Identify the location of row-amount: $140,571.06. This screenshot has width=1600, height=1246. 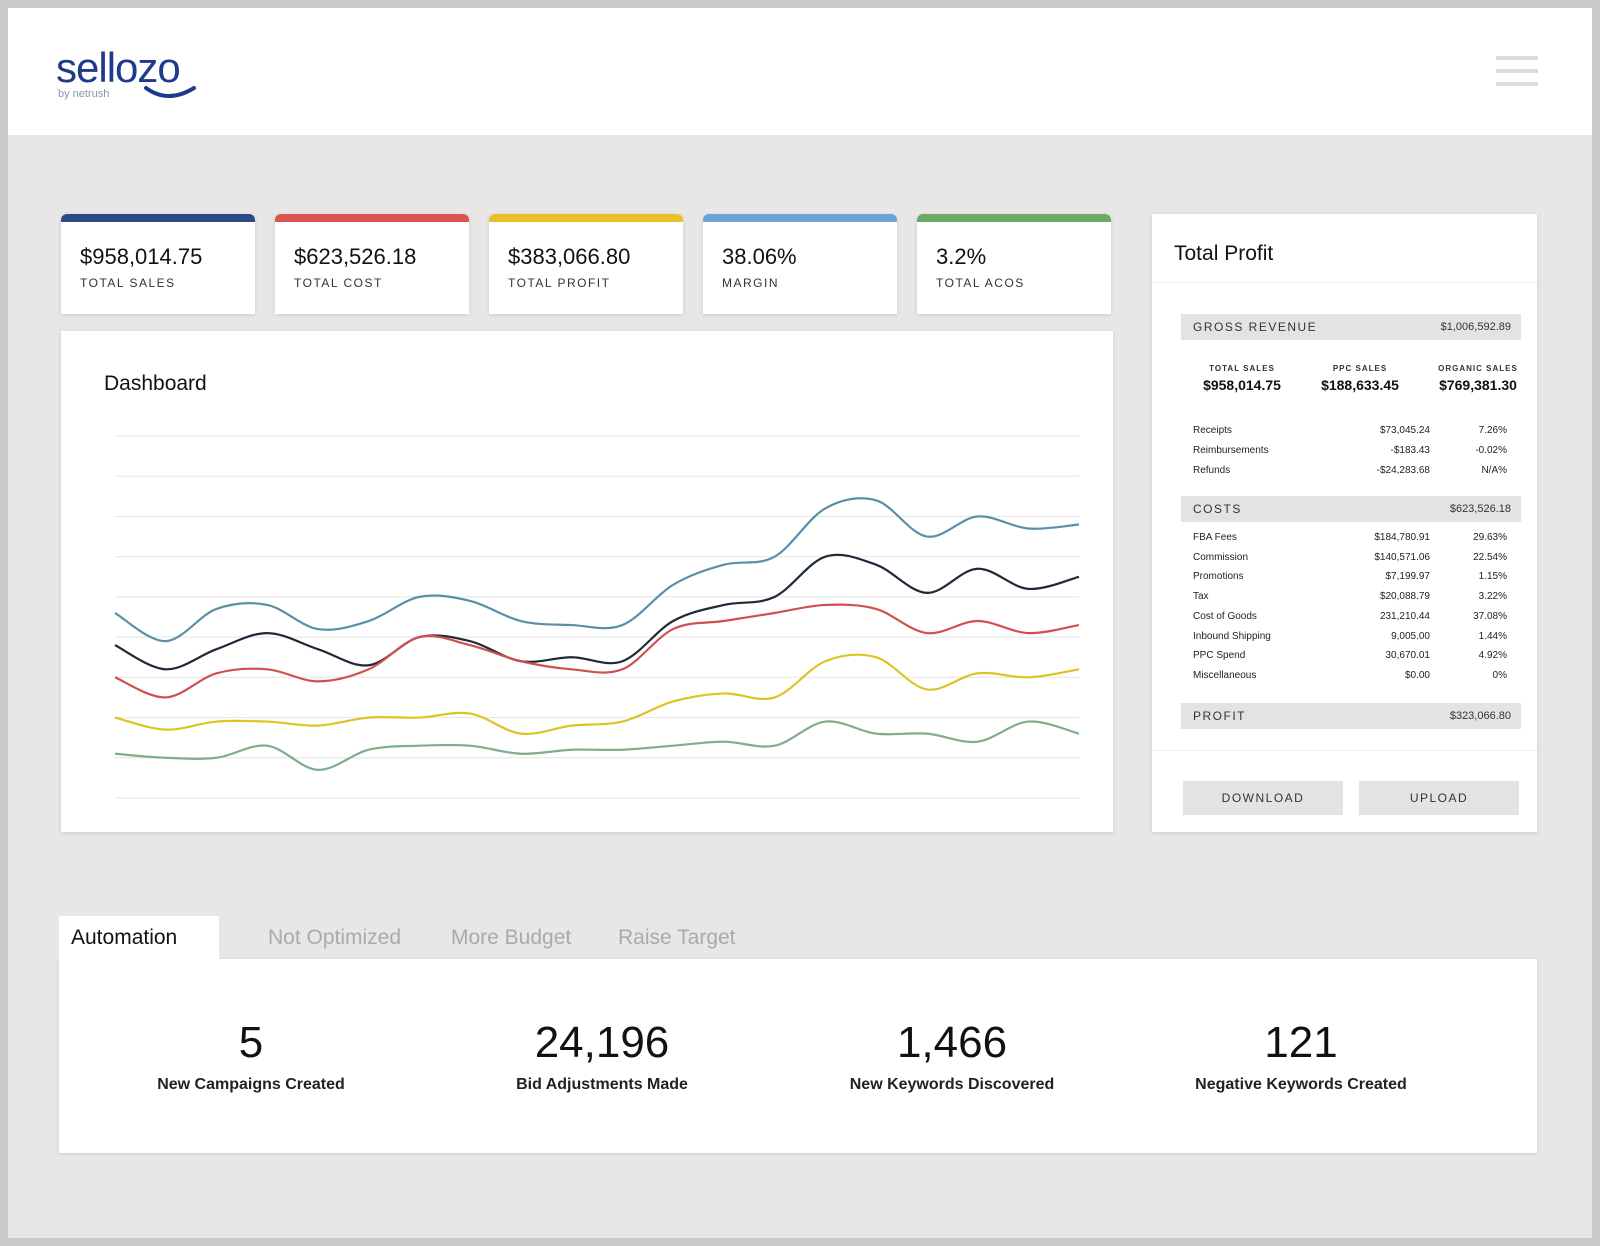
(1402, 557).